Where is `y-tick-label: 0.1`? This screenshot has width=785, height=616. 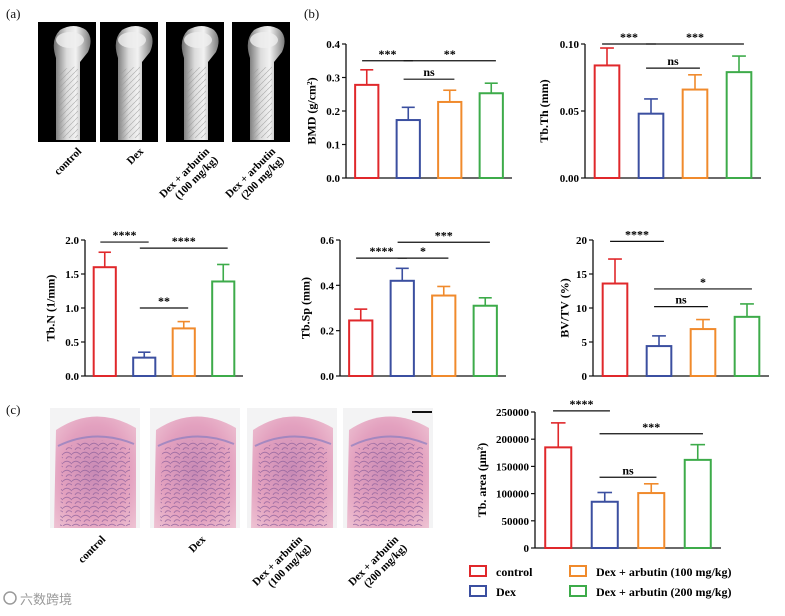
y-tick-label: 0.1 is located at coordinates (333, 146).